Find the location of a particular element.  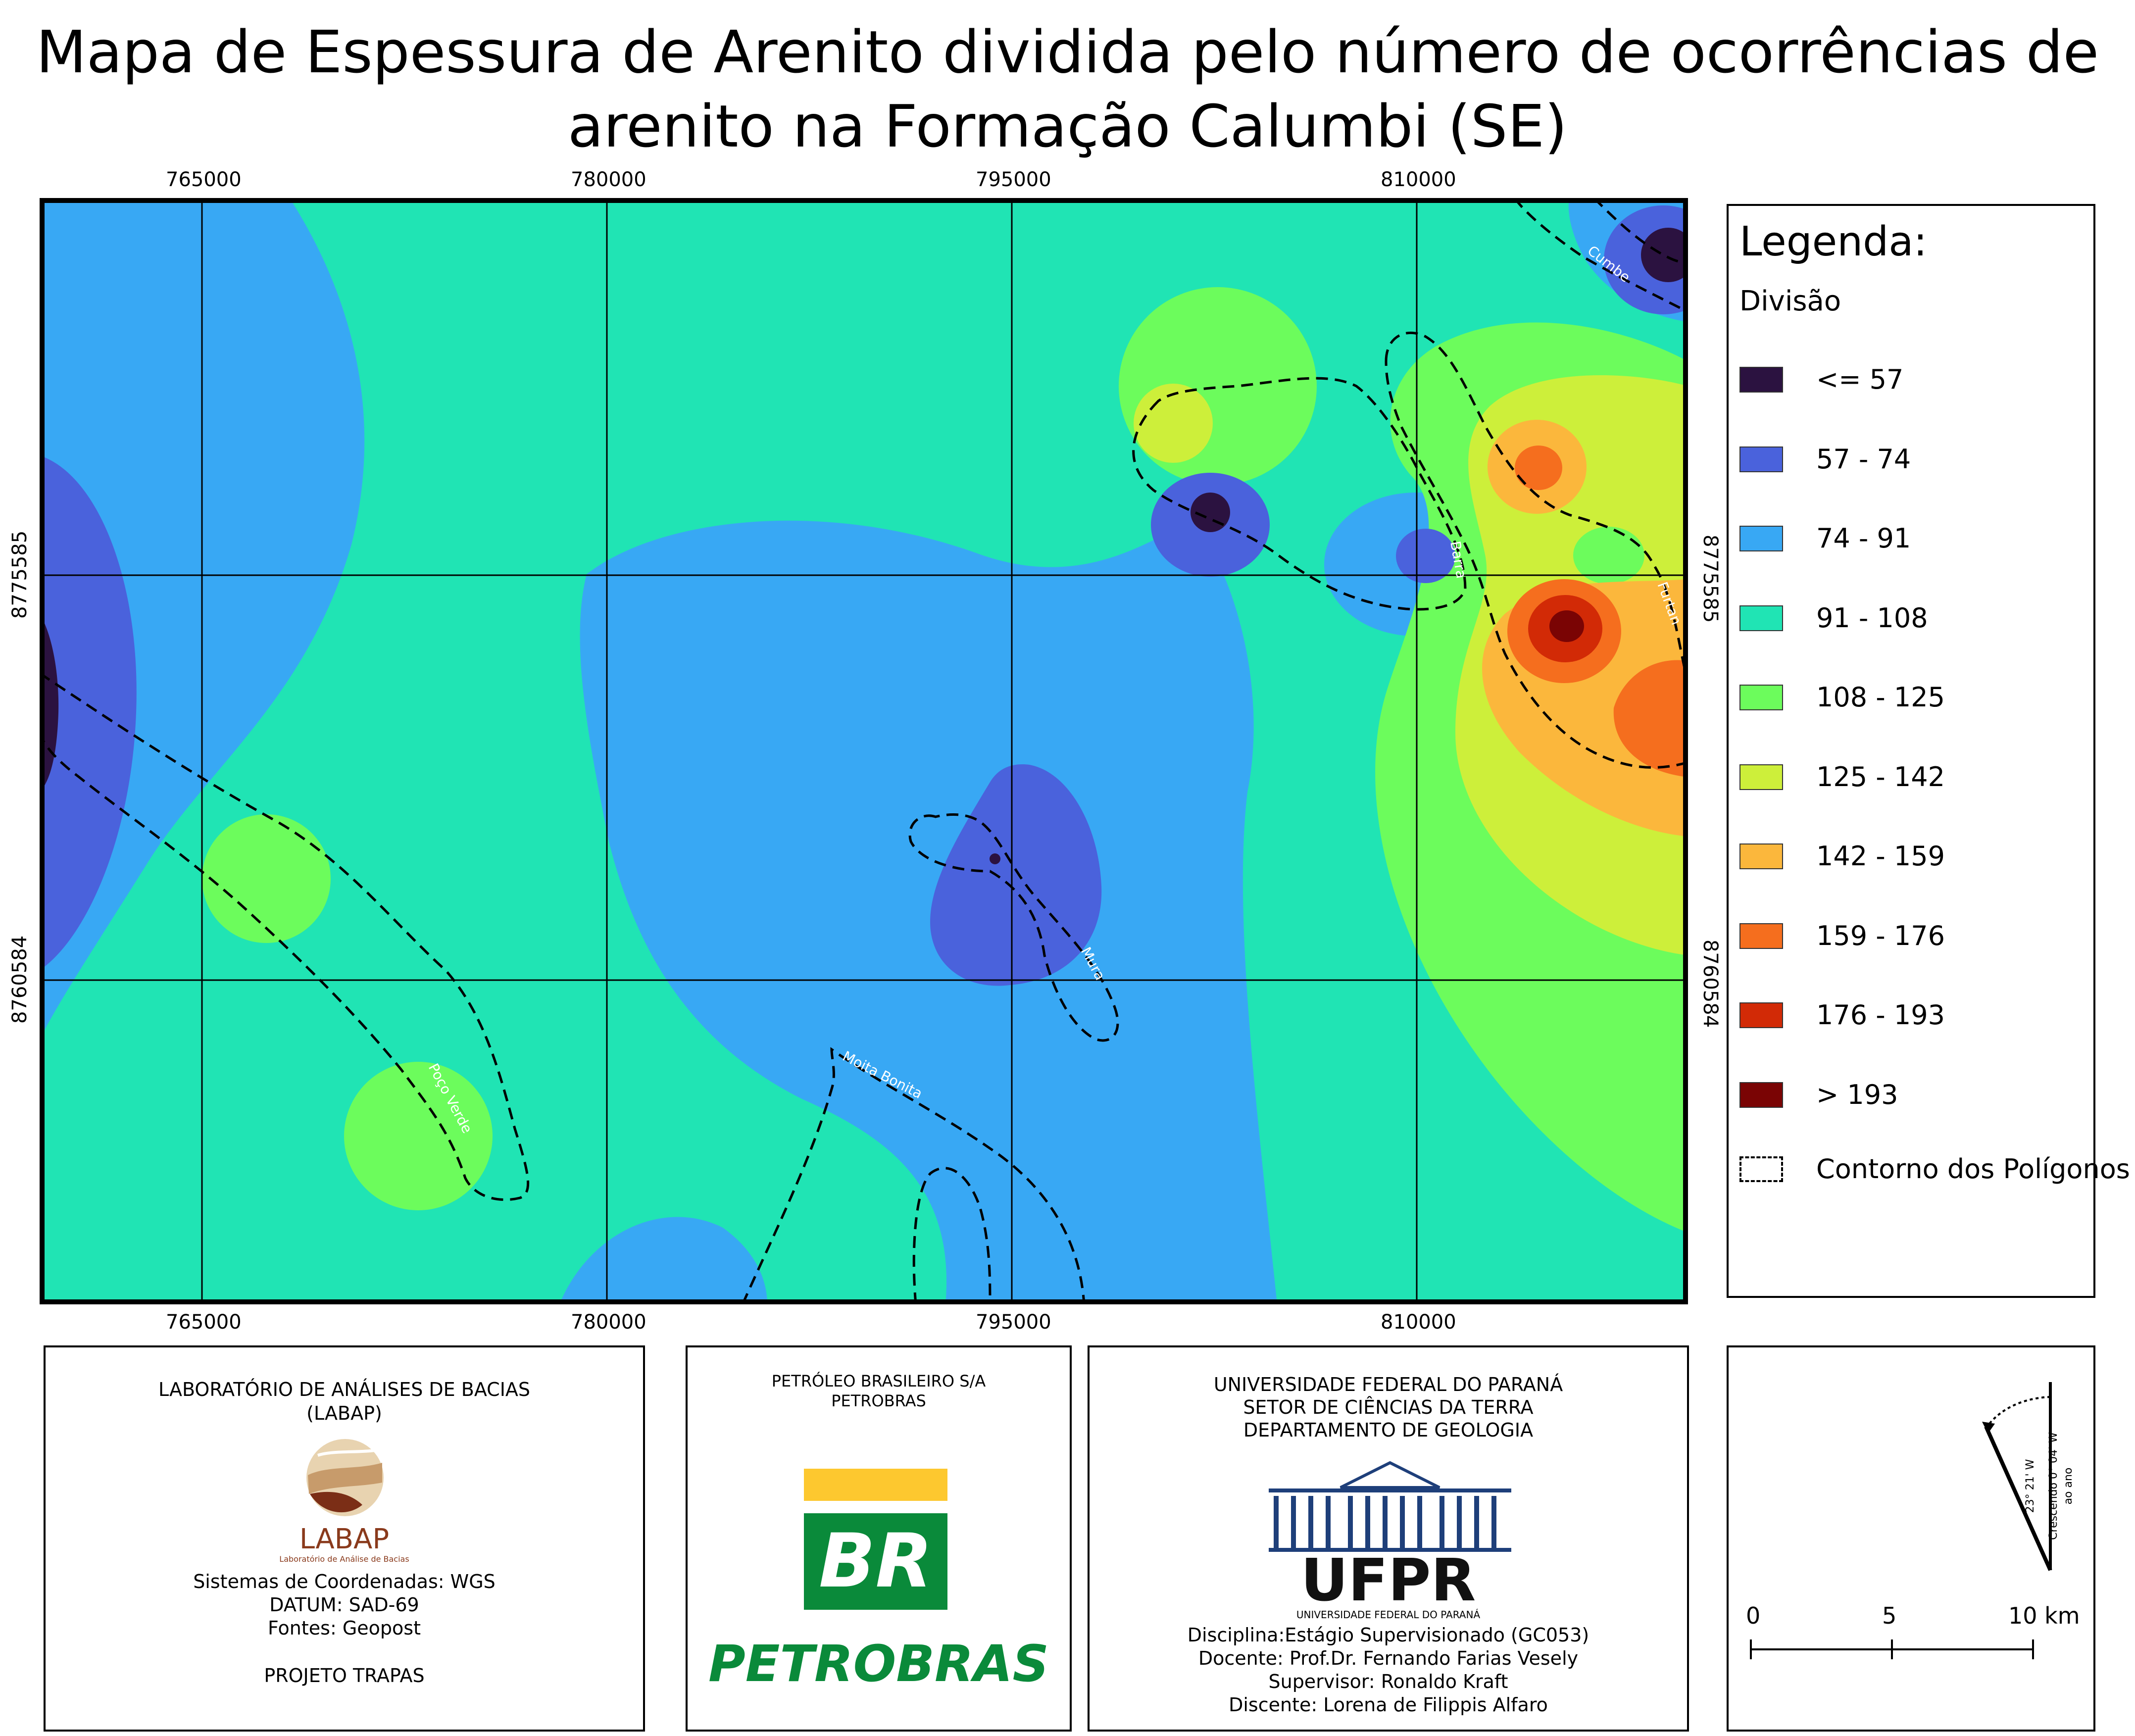

scale-label-5: 5 is located at coordinates (1889, 1615).